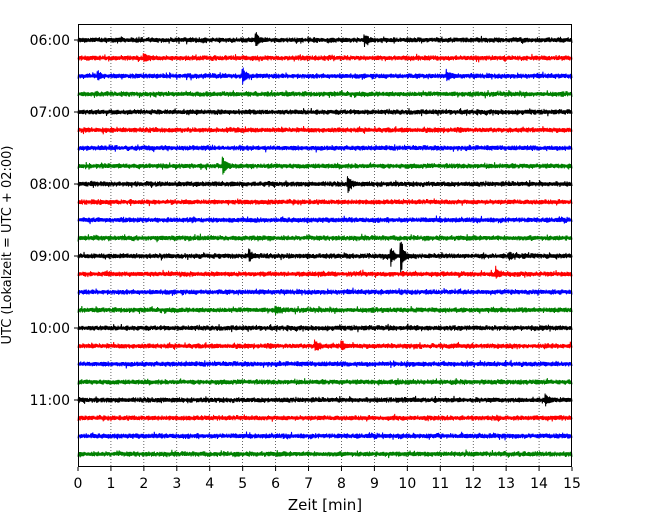  What do you see at coordinates (506, 484) in the screenshot?
I see `x-tick-label-13: 13` at bounding box center [506, 484].